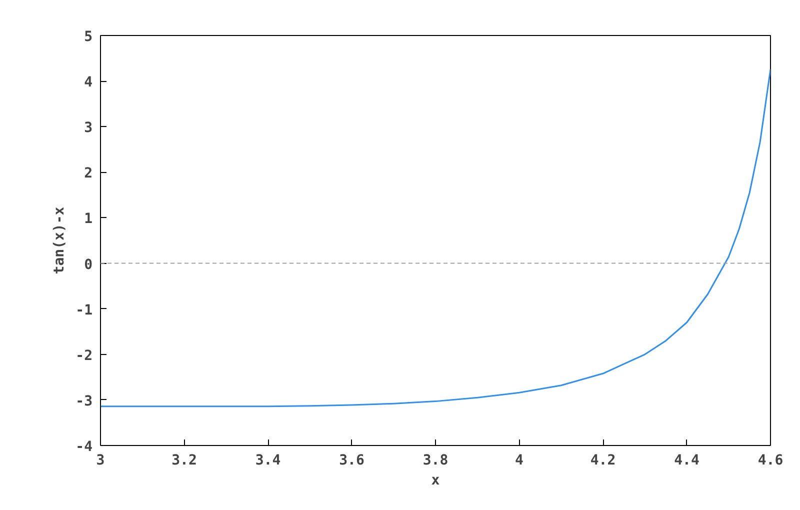 This screenshot has height=510, width=800. What do you see at coordinates (84, 447) in the screenshot?
I see `y-tick-label: -4` at bounding box center [84, 447].